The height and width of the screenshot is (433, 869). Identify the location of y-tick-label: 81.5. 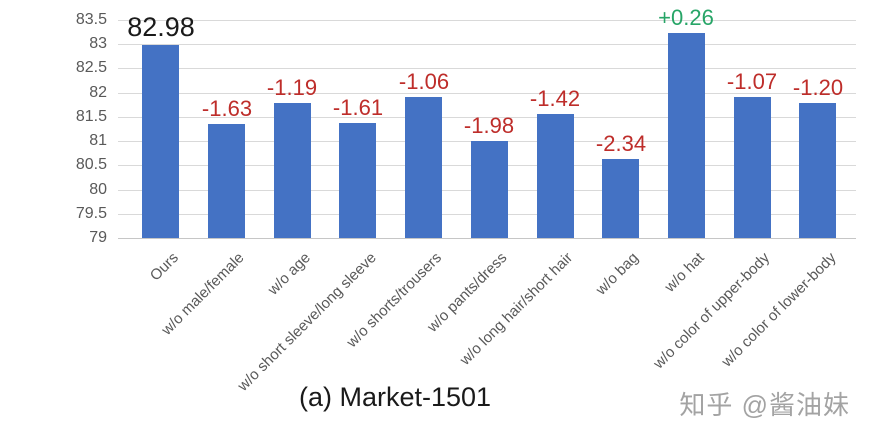
(91, 116).